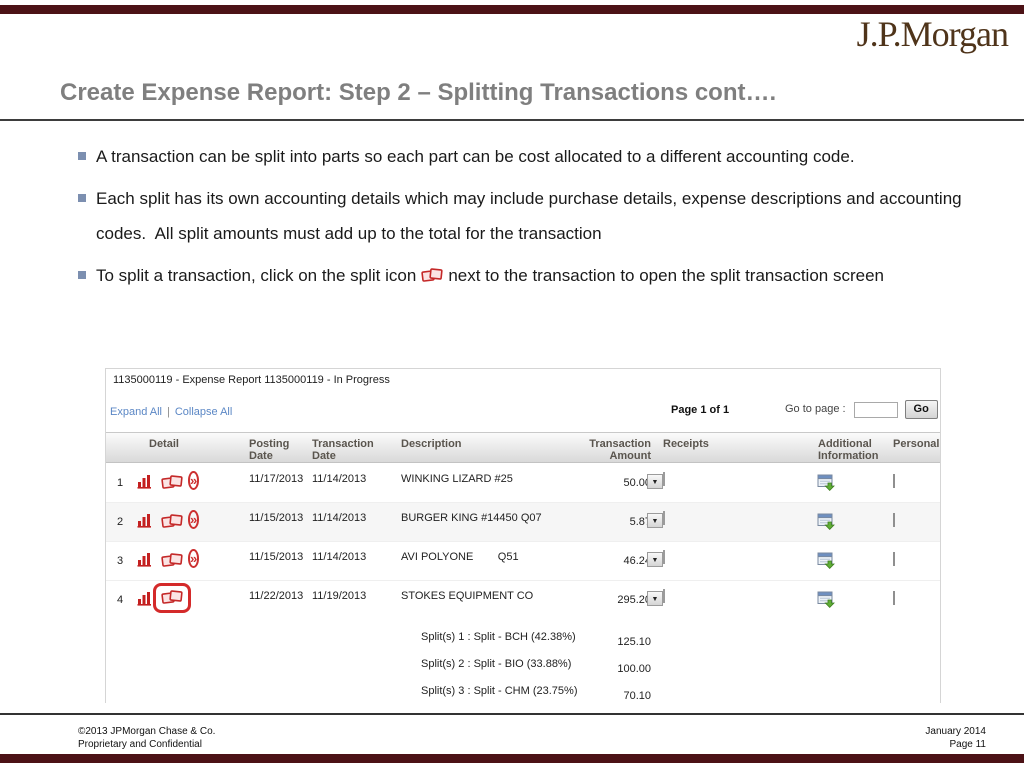 Image resolution: width=1024 pixels, height=768 pixels. Describe the element at coordinates (467, 596) in the screenshot. I see `description: STOKES EQUIPMENT CO` at that location.